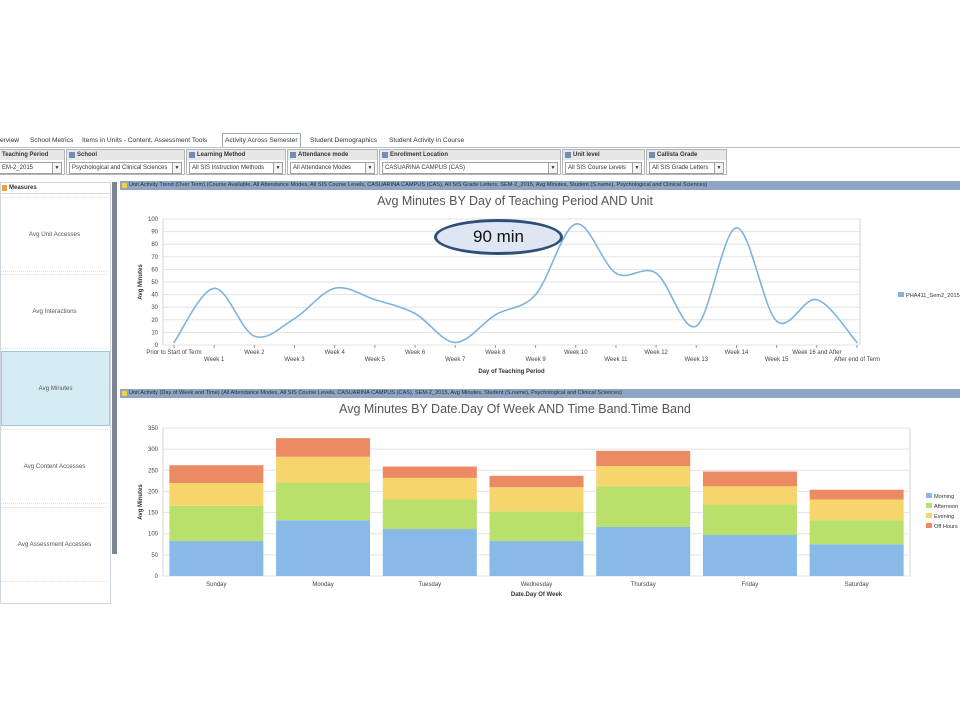 The image size is (960, 720). Describe the element at coordinates (535, 360) in the screenshot. I see `x-tick-label: Week 9` at that location.